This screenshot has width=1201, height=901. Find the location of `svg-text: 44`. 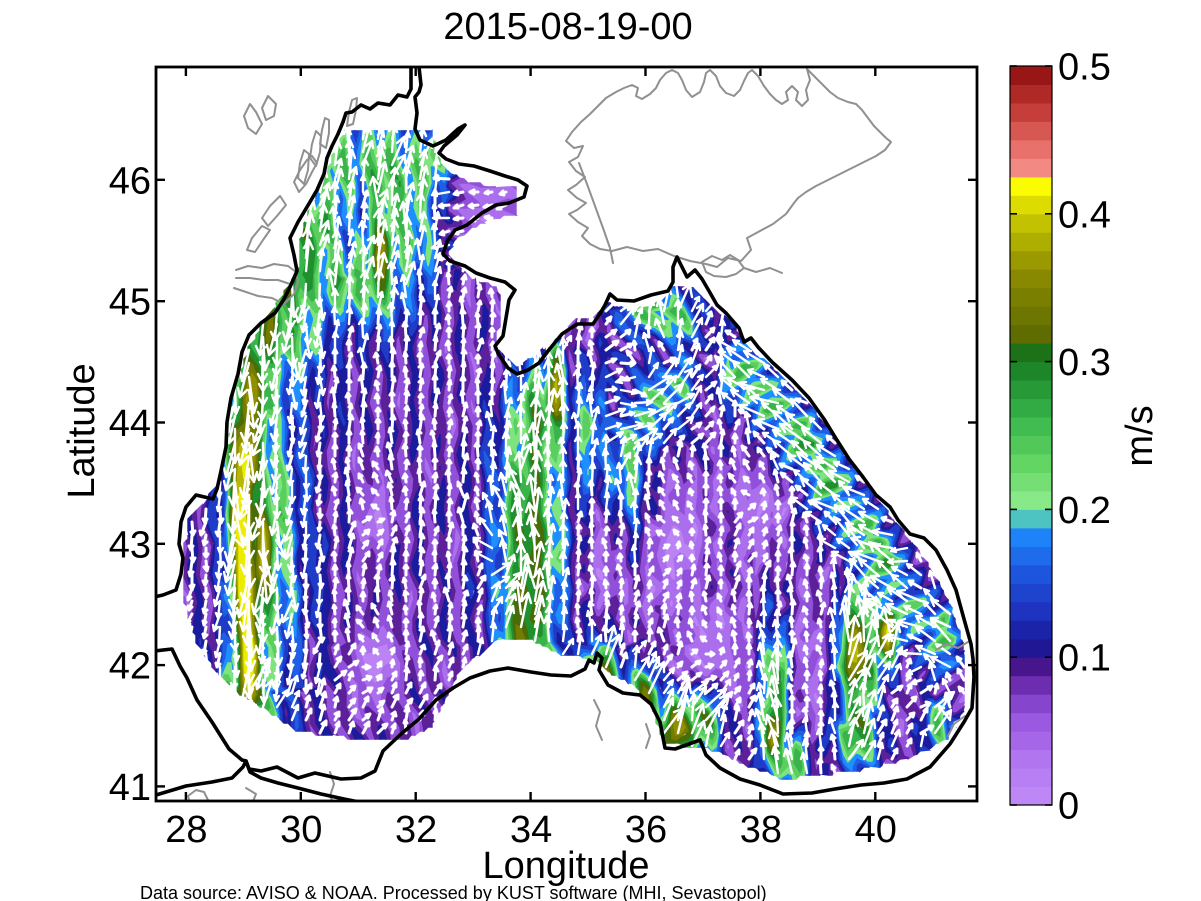

svg-text: 44 is located at coordinates (130, 424).